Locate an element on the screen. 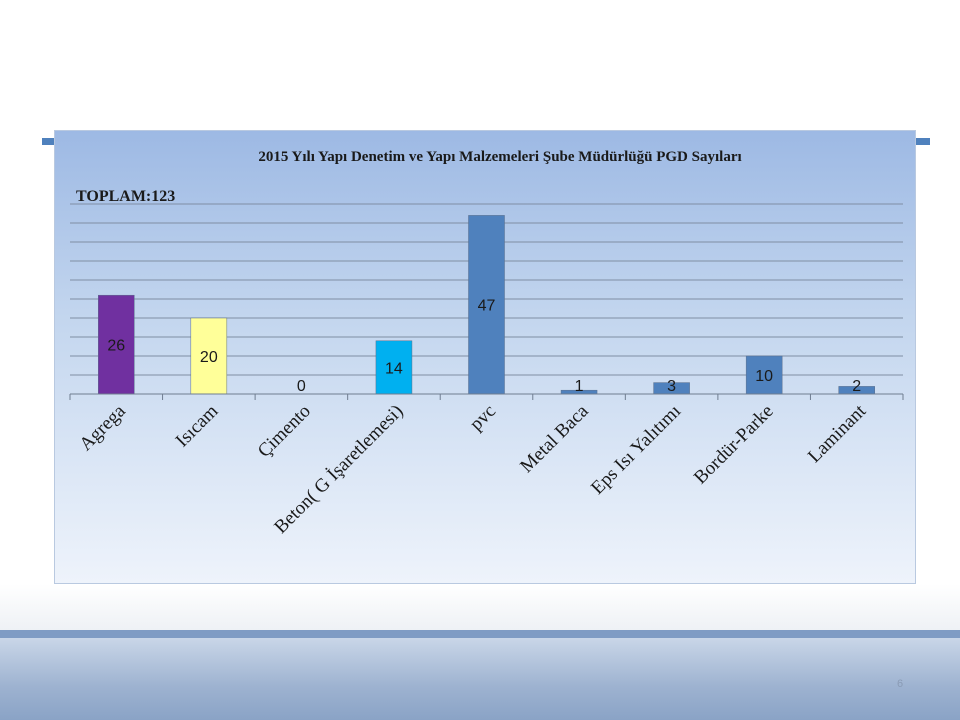 This screenshot has height=720, width=960. footer-rule is located at coordinates (480, 634).